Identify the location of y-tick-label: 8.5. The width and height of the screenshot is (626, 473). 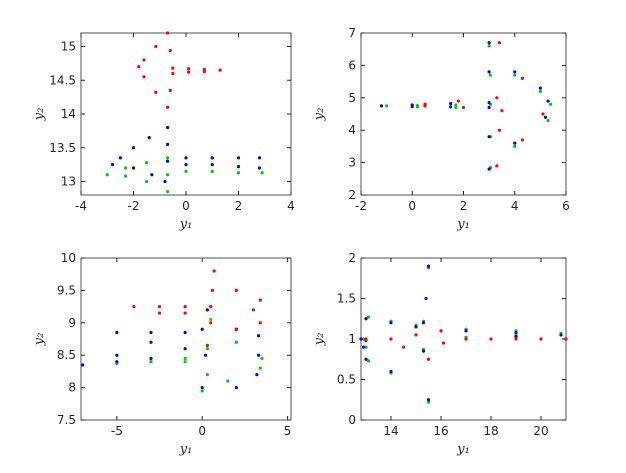
(66, 355).